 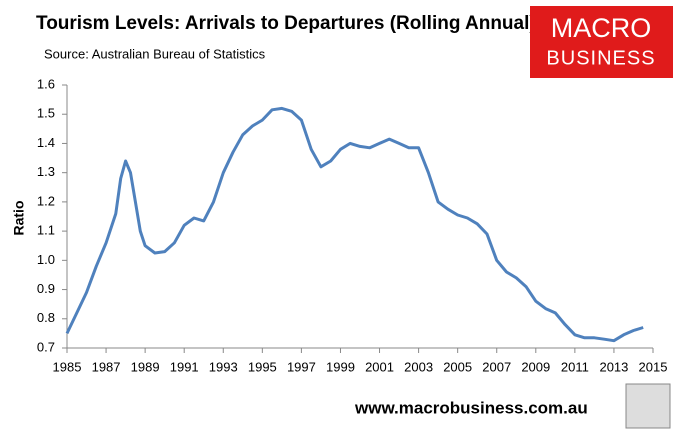 I want to click on x-tick-label: 2013, so click(x=613, y=366).